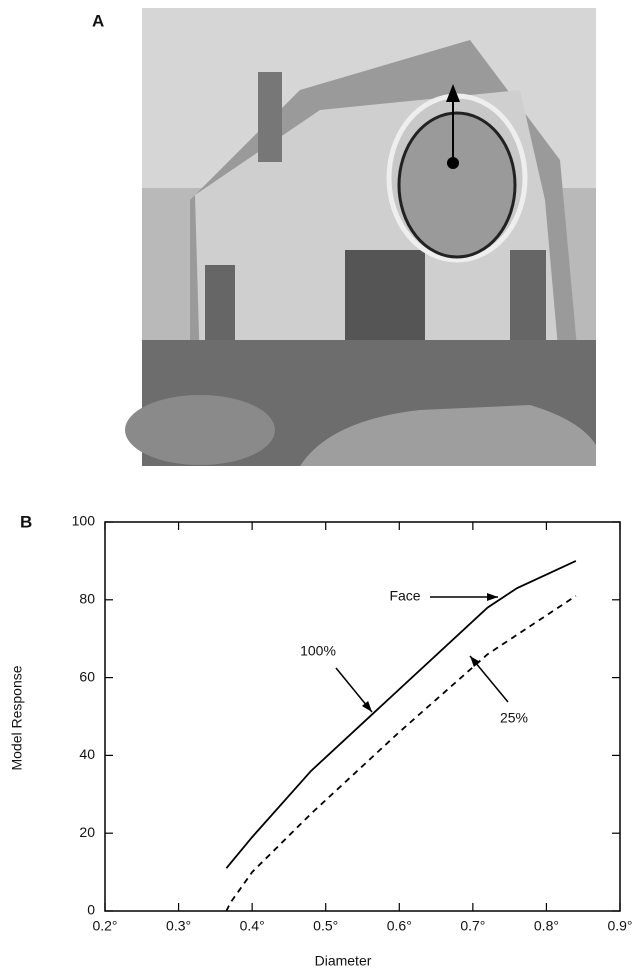  I want to click on panel-label: B, so click(26, 521).